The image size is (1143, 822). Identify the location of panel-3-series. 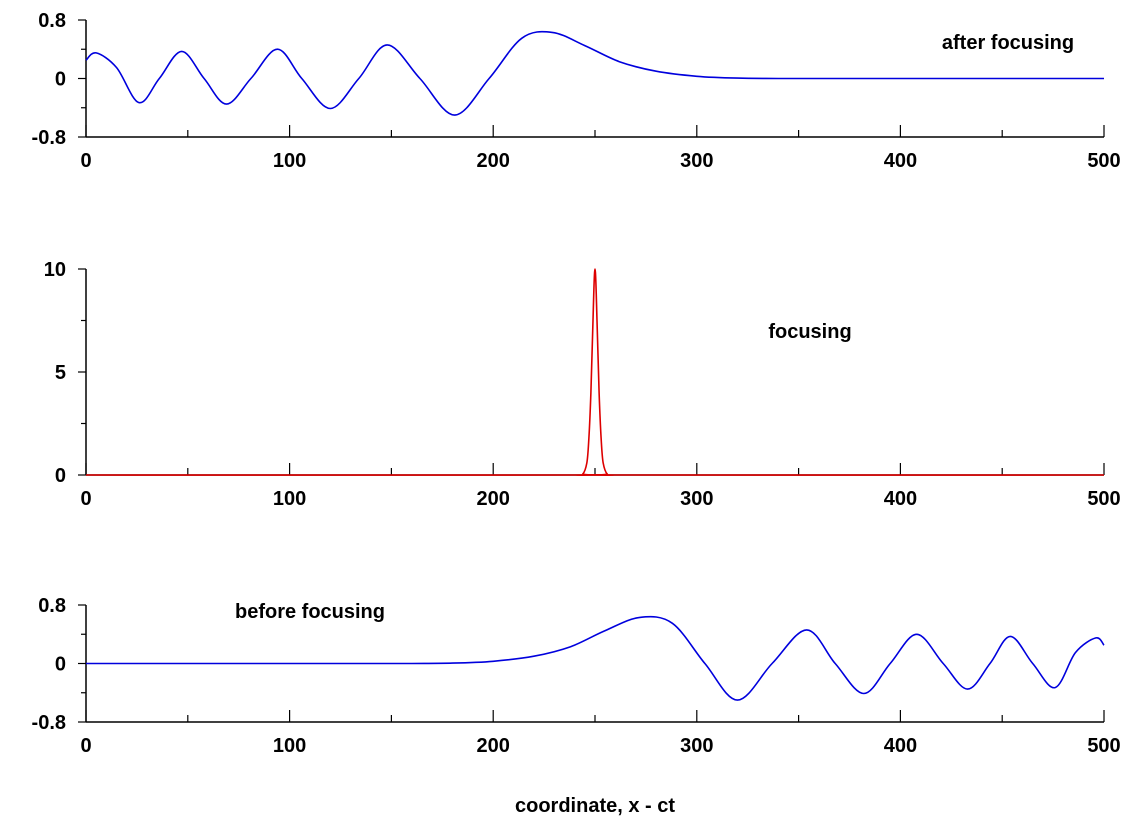
(595, 658).